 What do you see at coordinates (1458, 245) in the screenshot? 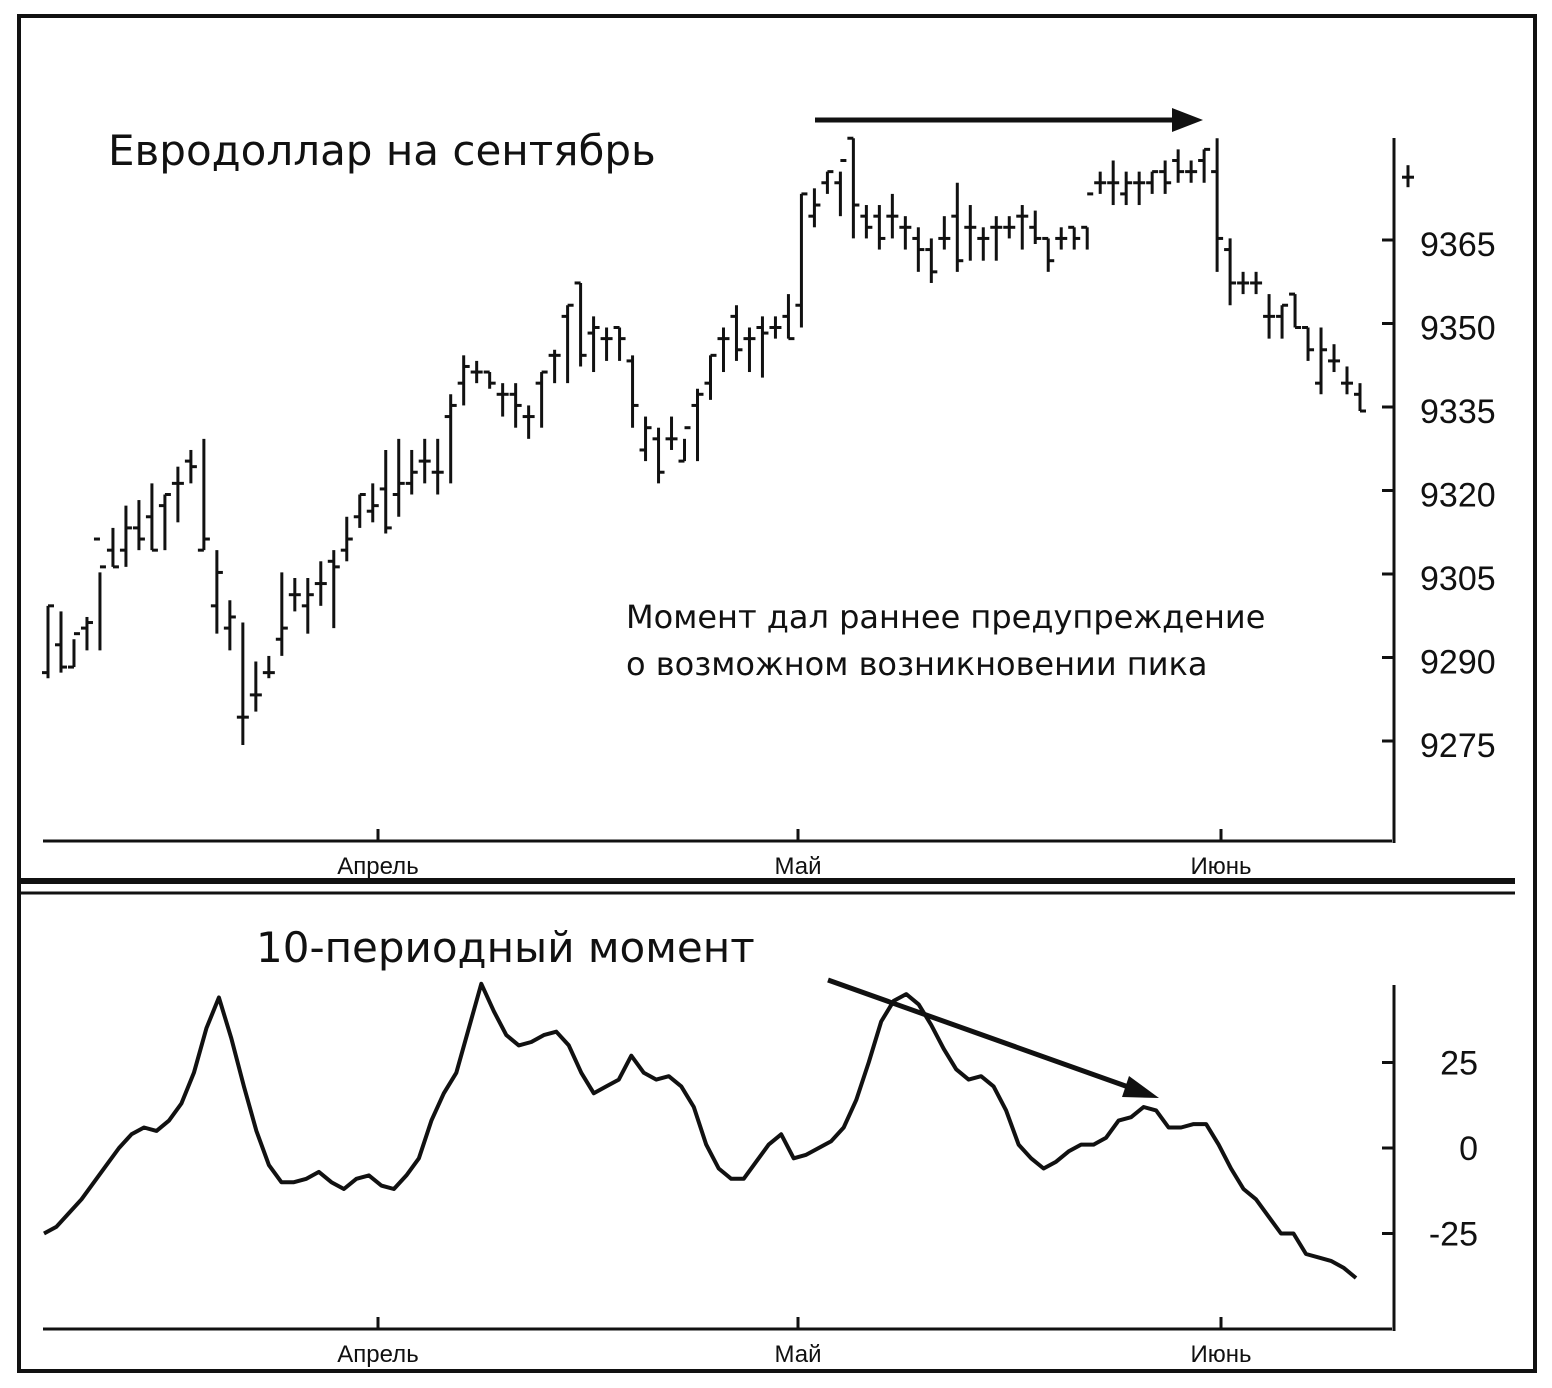
I see `price-y-tick-label: 9365` at bounding box center [1458, 245].